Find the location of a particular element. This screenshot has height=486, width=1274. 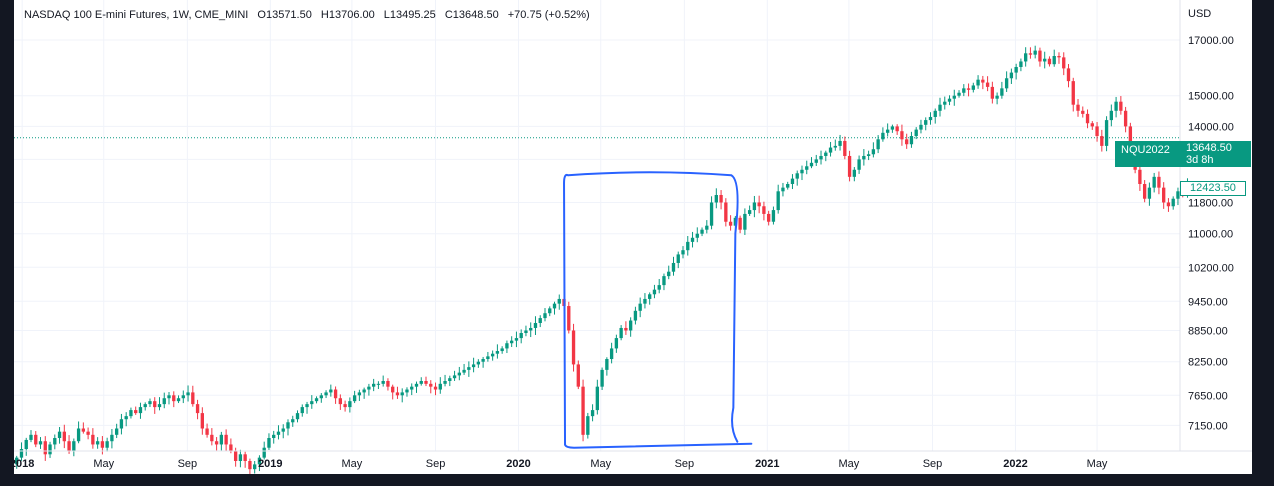

annotation-drawing is located at coordinates (658, 310).